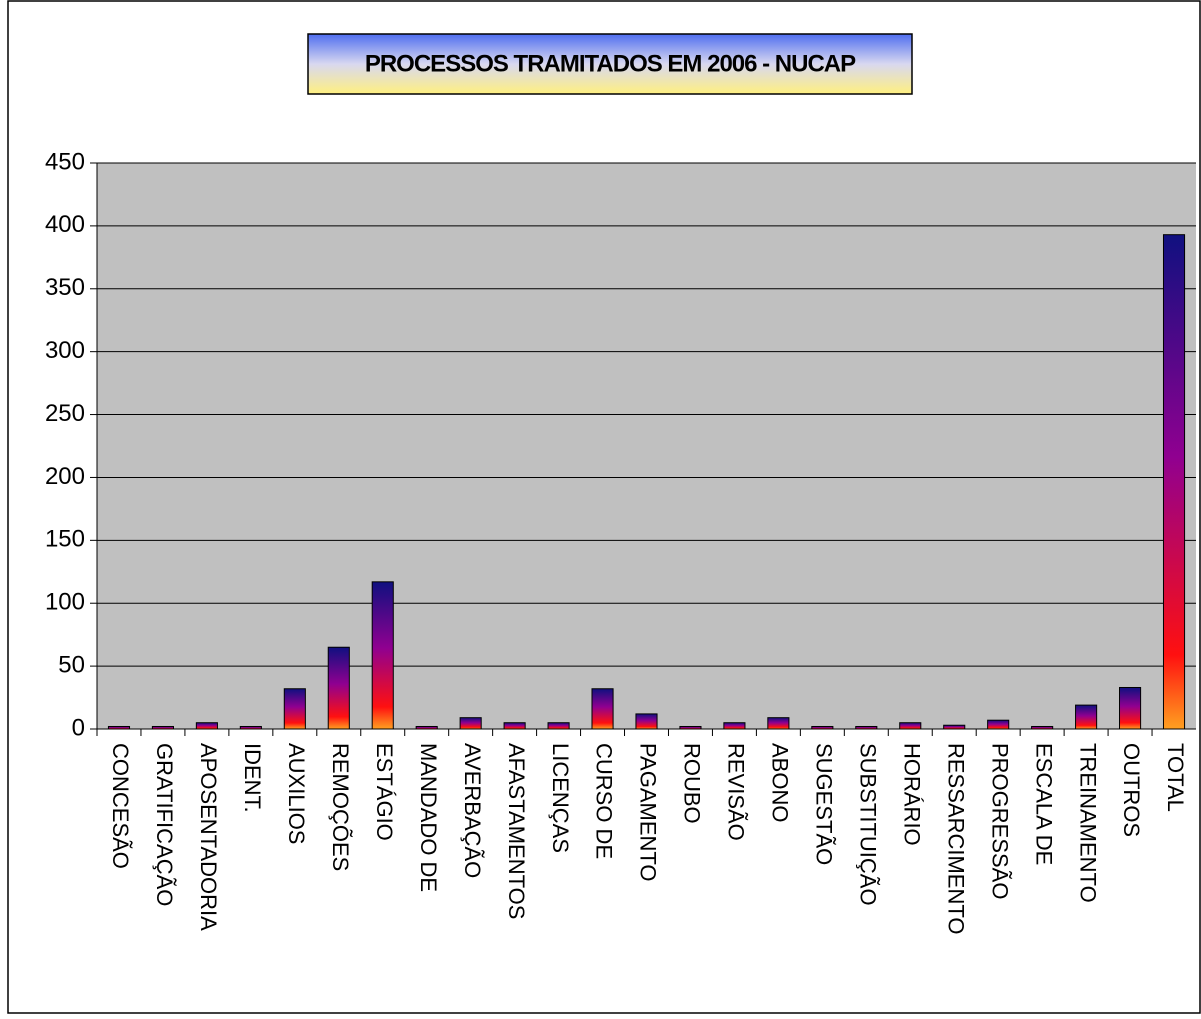 The image size is (1201, 1019). I want to click on x-tick-label: AFASTAMENTOS, so click(516, 831).